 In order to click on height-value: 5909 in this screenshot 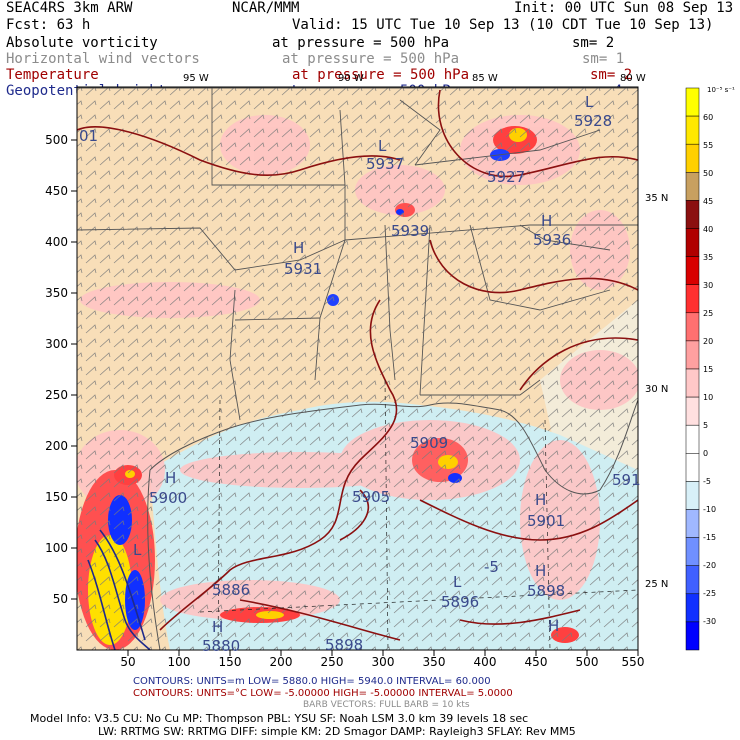, I will do `click(429, 443)`.